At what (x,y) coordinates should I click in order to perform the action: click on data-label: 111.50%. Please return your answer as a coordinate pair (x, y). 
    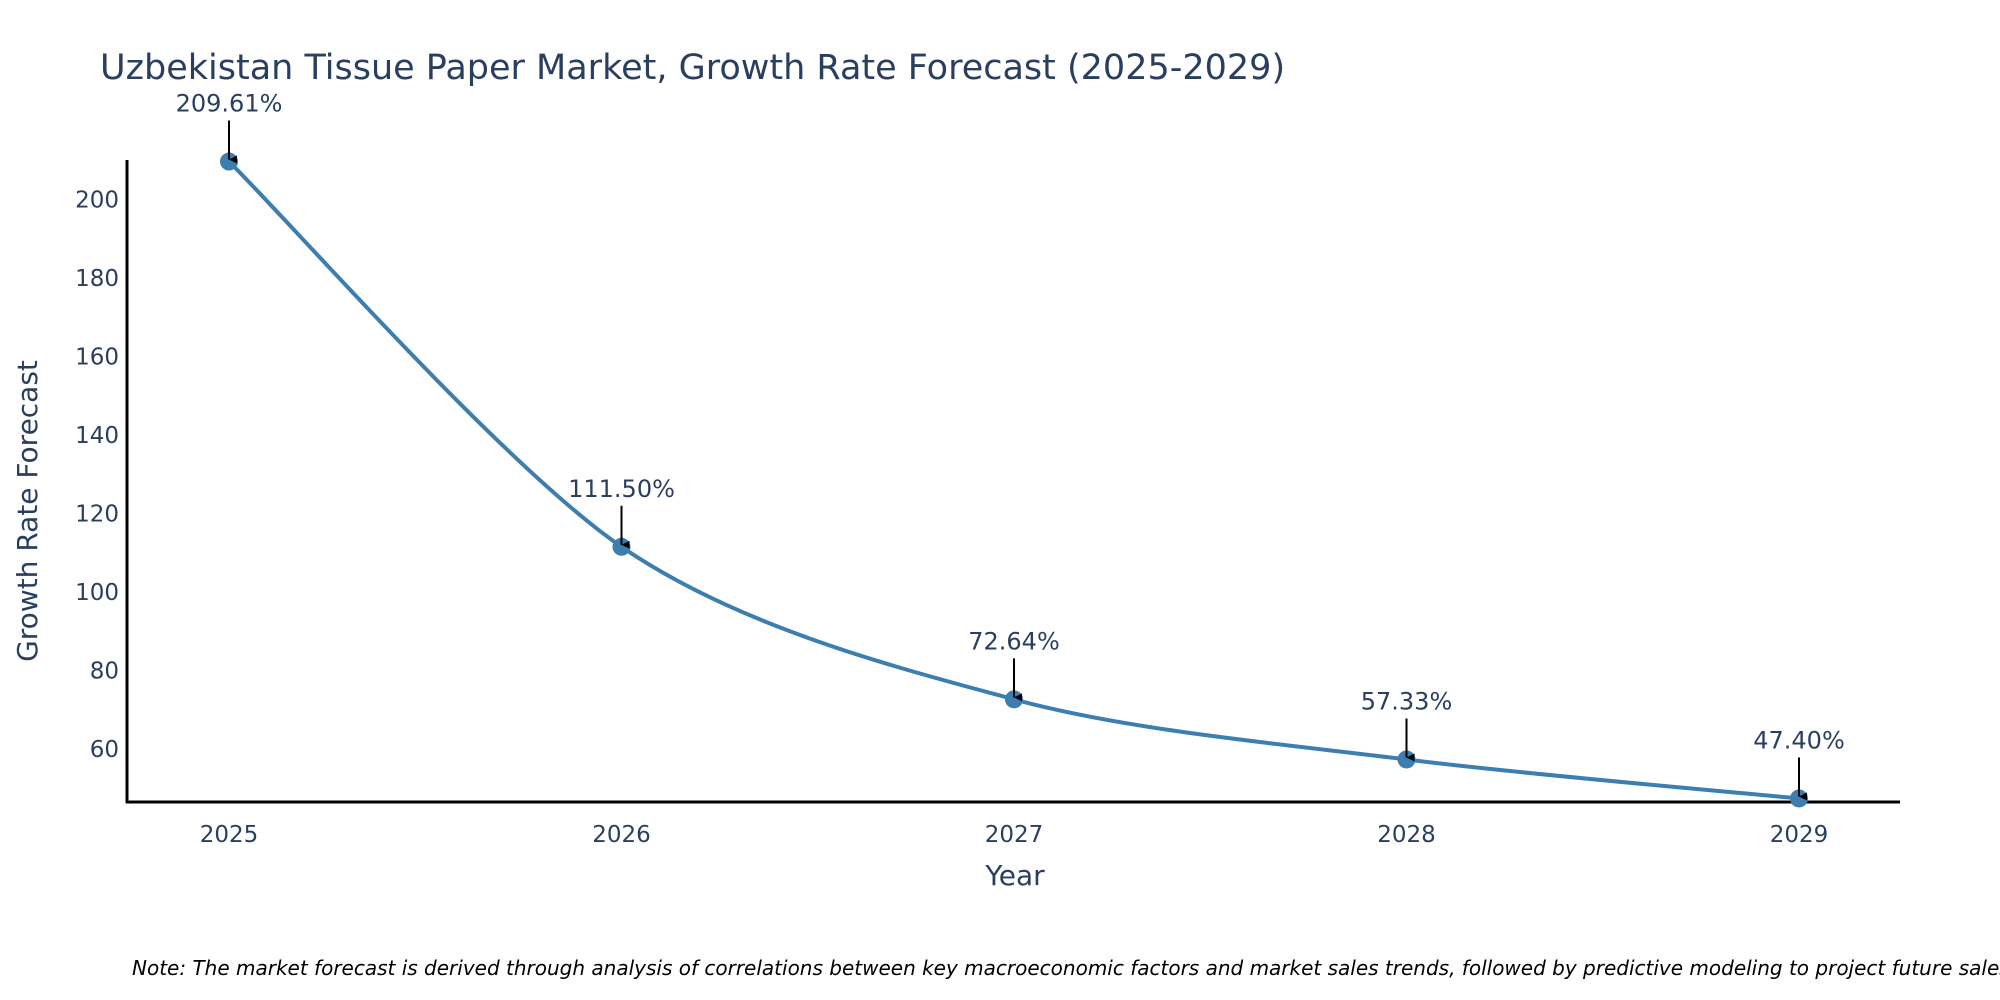
    Looking at the image, I should click on (621, 489).